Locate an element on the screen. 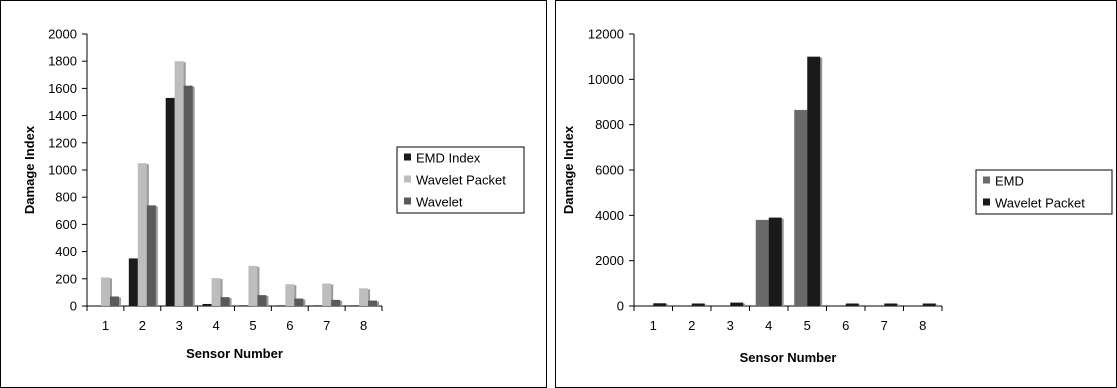  y-tick-label: 600 is located at coordinates (66, 224).